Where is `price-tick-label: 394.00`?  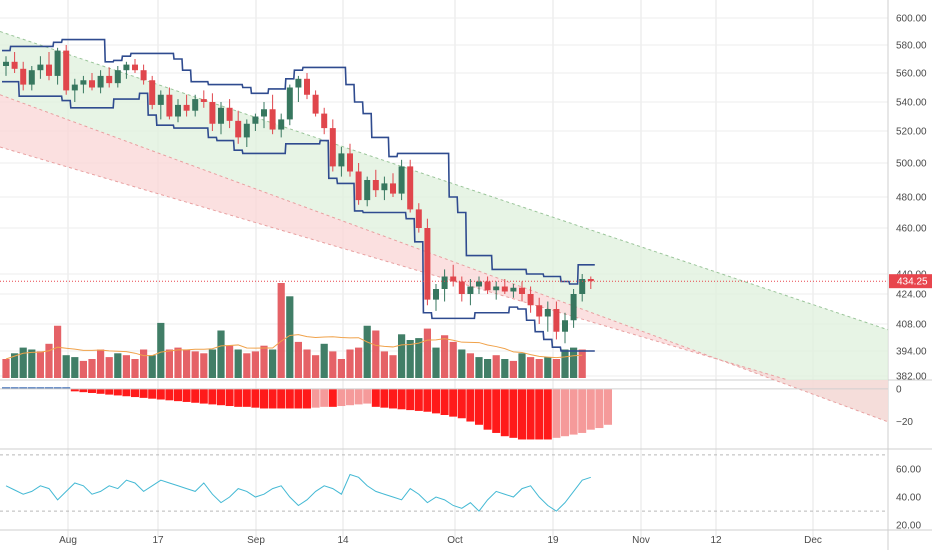 price-tick-label: 394.00 is located at coordinates (911, 352).